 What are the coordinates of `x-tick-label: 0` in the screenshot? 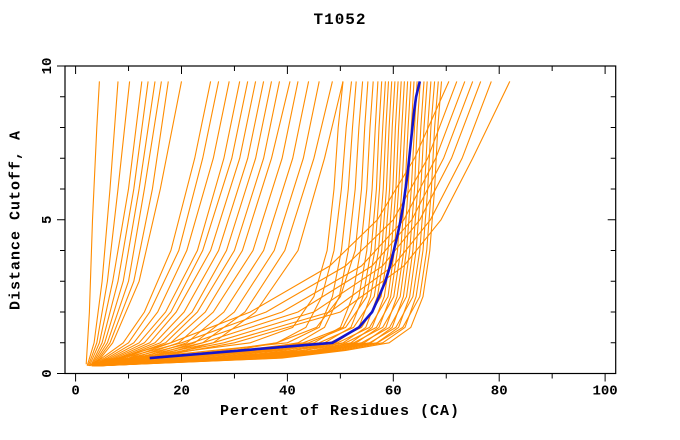 It's located at (75, 392).